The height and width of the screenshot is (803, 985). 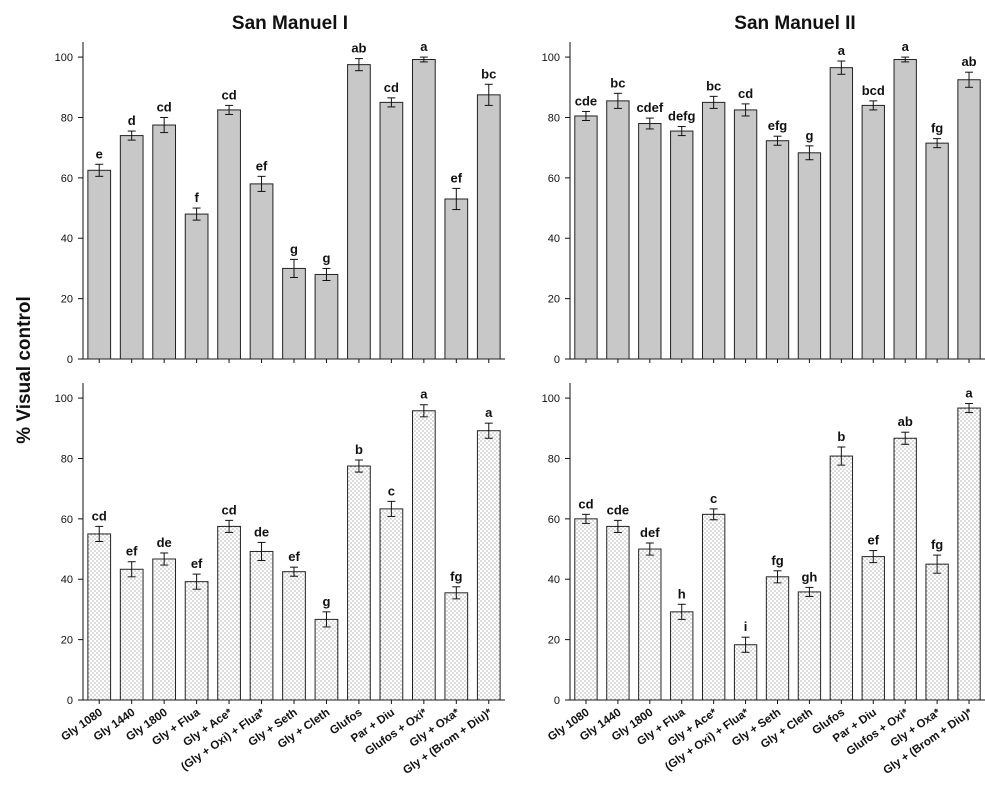 What do you see at coordinates (650, 532) in the screenshot?
I see `significance-label: def` at bounding box center [650, 532].